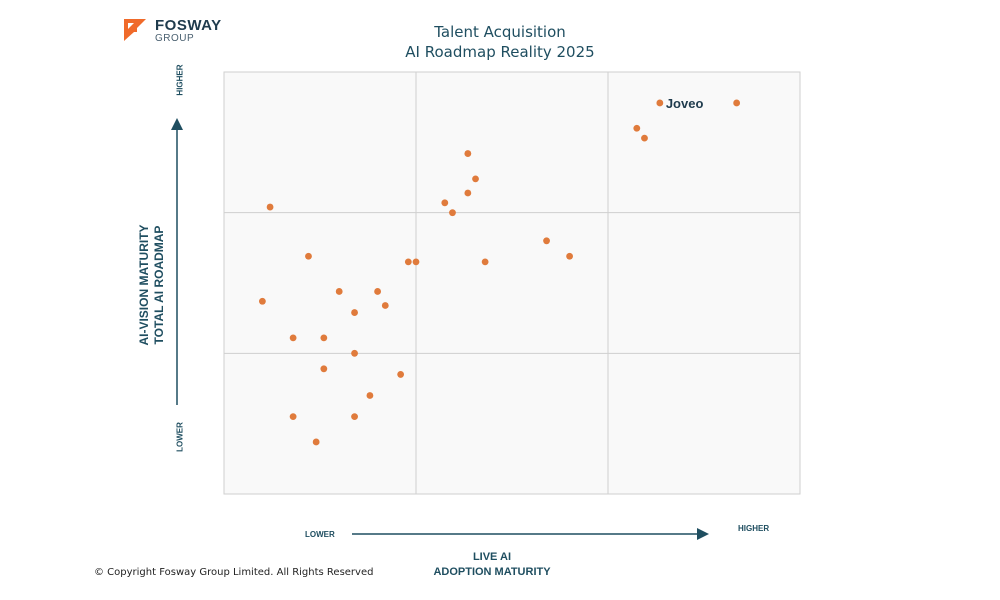  I want to click on annotation-joveo: Joveo, so click(685, 103).